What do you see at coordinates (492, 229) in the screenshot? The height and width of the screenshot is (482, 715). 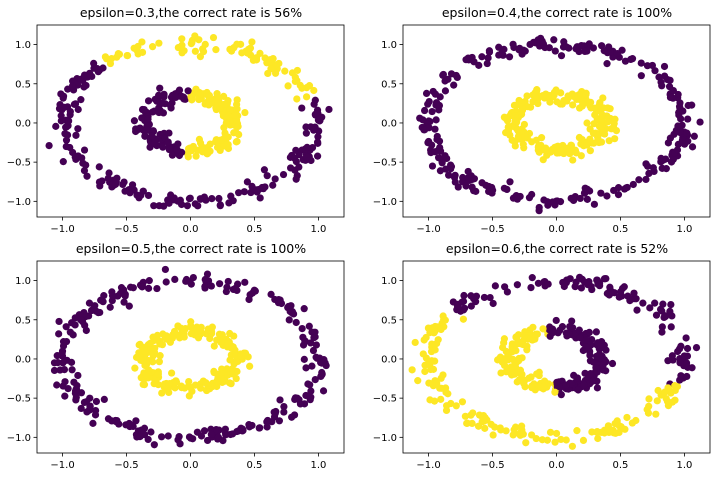 I see `x-tick-label: −0.5` at bounding box center [492, 229].